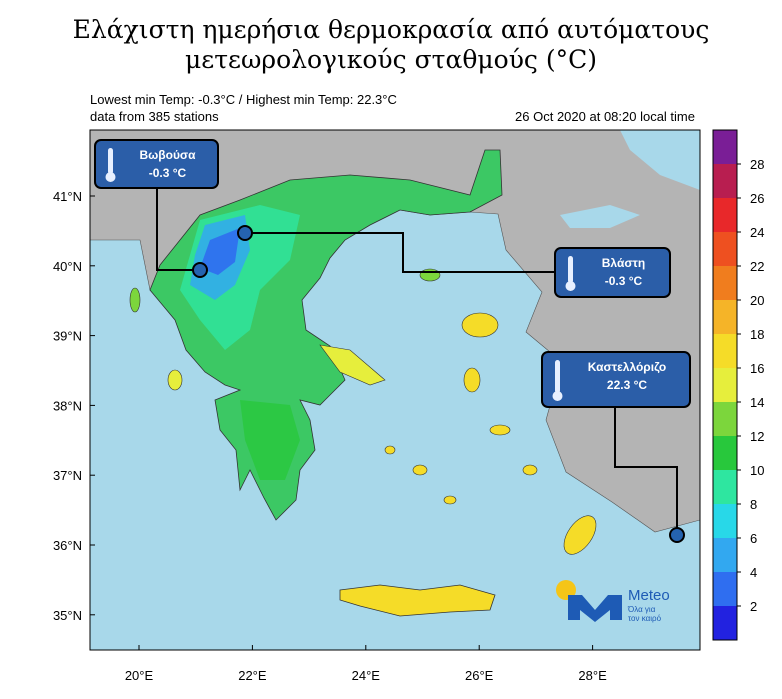 This screenshot has width=782, height=699. Describe the element at coordinates (391, 59) in the screenshot. I see `title-line: μετεωρολογικούς σταθμούς (°C)` at that location.